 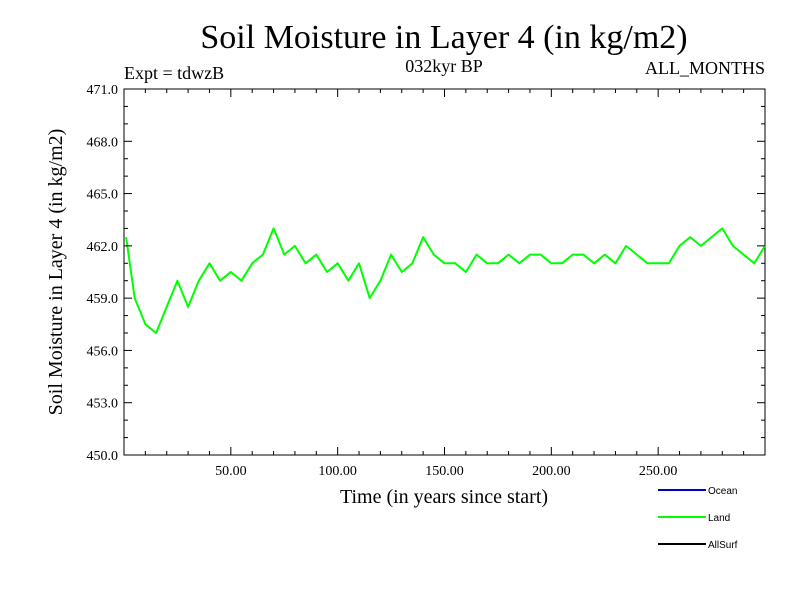 What do you see at coordinates (174, 73) in the screenshot?
I see `experiment-label: Expt = tdwzB` at bounding box center [174, 73].